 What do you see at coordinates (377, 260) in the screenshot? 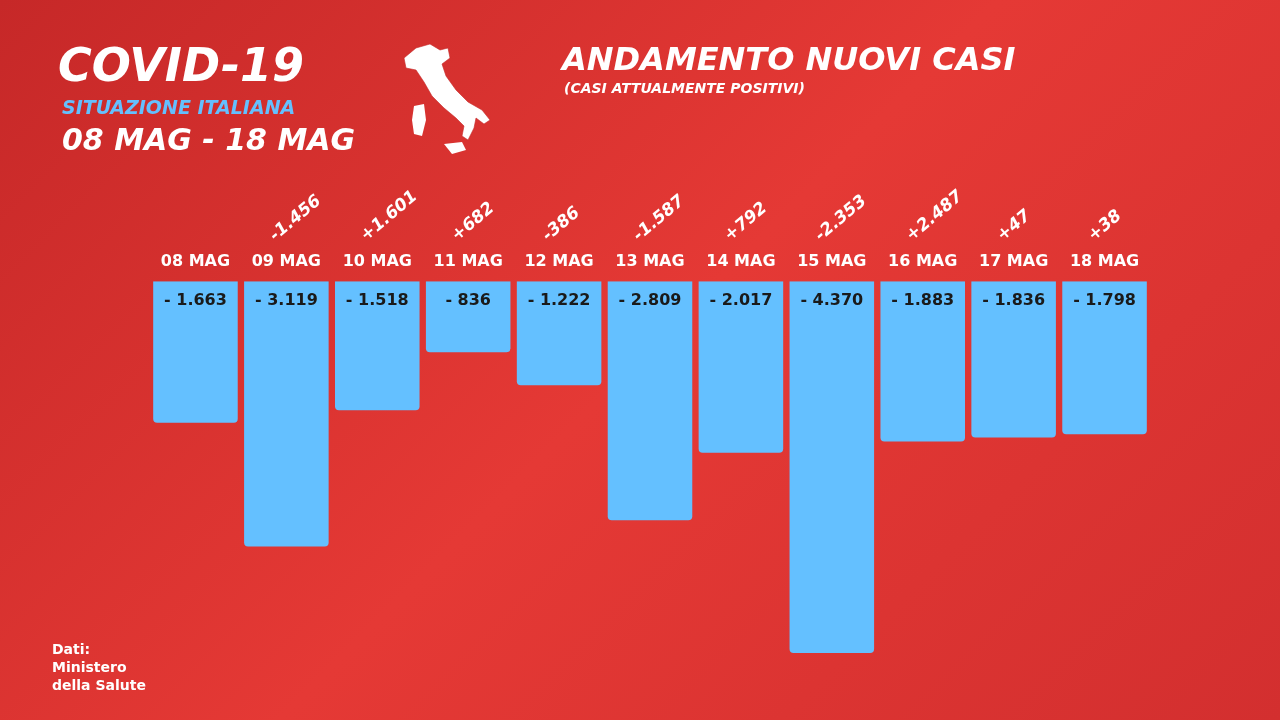
I see `x-tick-label: 10 MAG` at bounding box center [377, 260].